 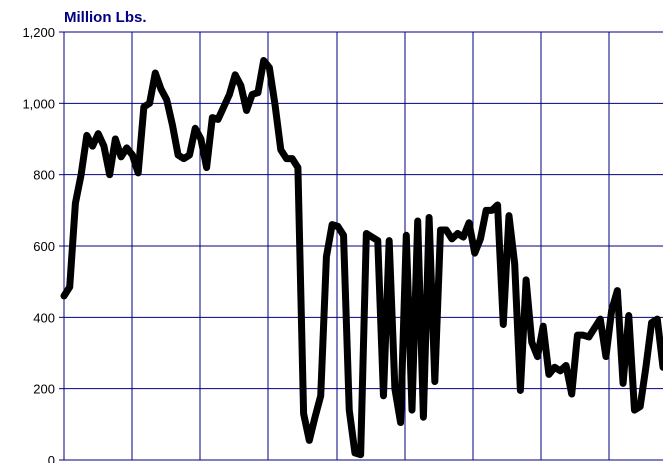 What do you see at coordinates (44, 246) in the screenshot?
I see `y-tick-label: 600` at bounding box center [44, 246].